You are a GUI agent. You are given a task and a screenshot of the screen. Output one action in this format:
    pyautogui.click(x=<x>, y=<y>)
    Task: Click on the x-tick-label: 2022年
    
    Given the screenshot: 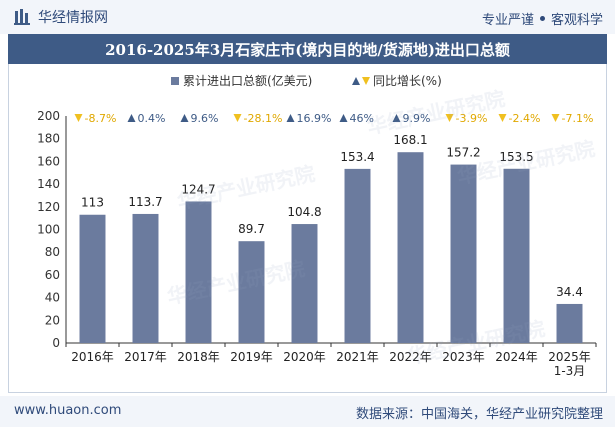 What is the action you would take?
    pyautogui.click(x=410, y=357)
    